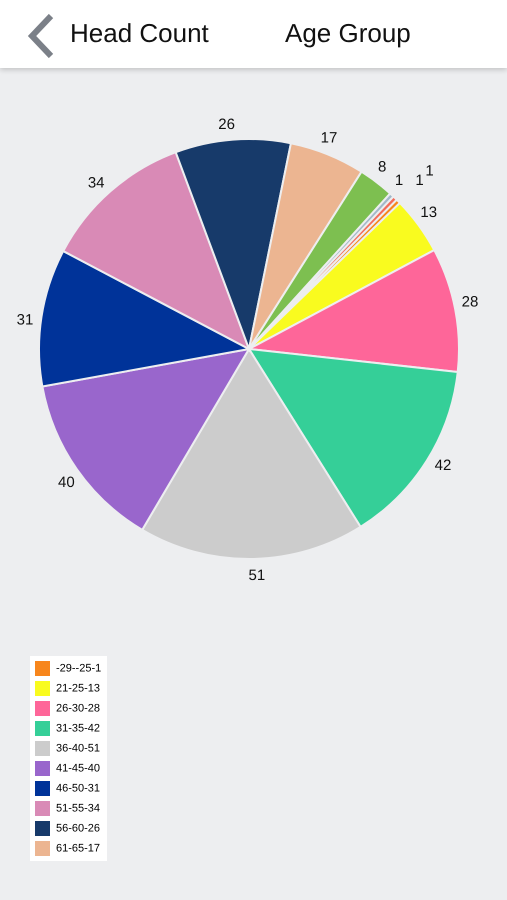 Image resolution: width=507 pixels, height=900 pixels. Describe the element at coordinates (257, 575) in the screenshot. I see `data-label: 51` at that location.